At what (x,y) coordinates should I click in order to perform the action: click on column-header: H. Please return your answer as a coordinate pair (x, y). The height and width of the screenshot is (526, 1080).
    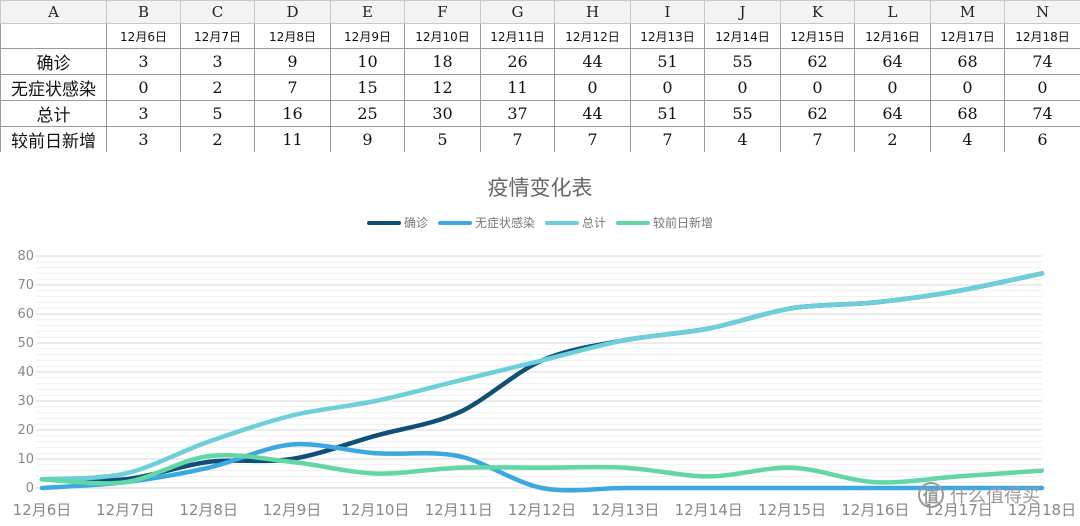
    Looking at the image, I should click on (592, 12).